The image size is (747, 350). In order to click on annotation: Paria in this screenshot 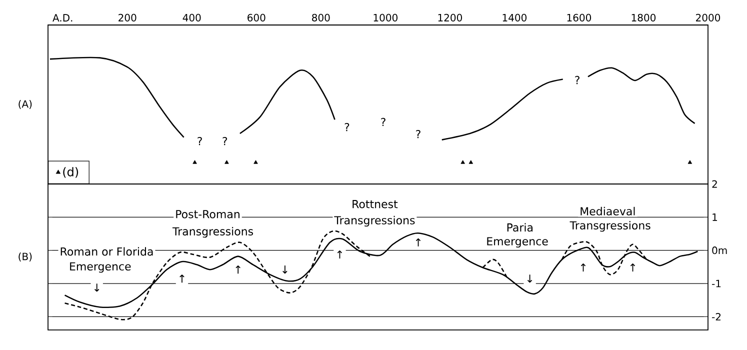, I will do `click(520, 227)`.